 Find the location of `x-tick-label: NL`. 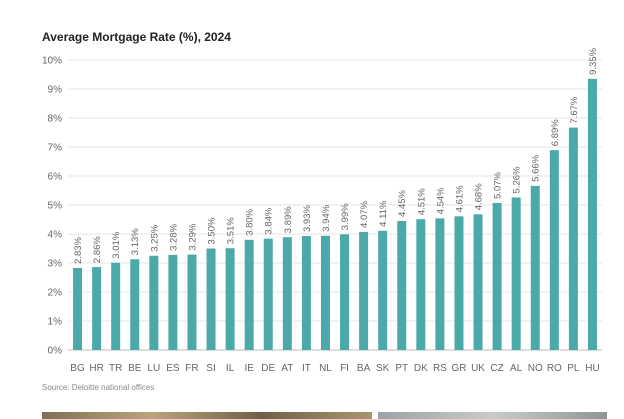

x-tick-label: NL is located at coordinates (325, 368).